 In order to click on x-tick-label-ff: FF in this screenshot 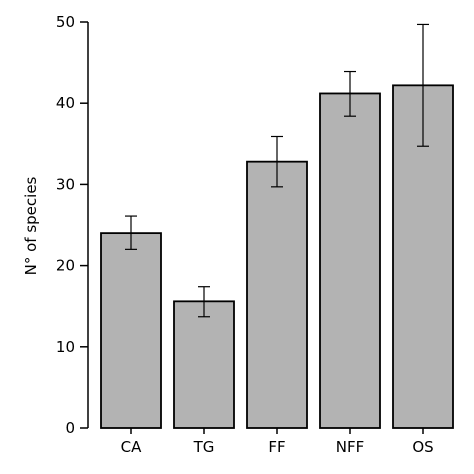, I will do `click(276, 447)`.